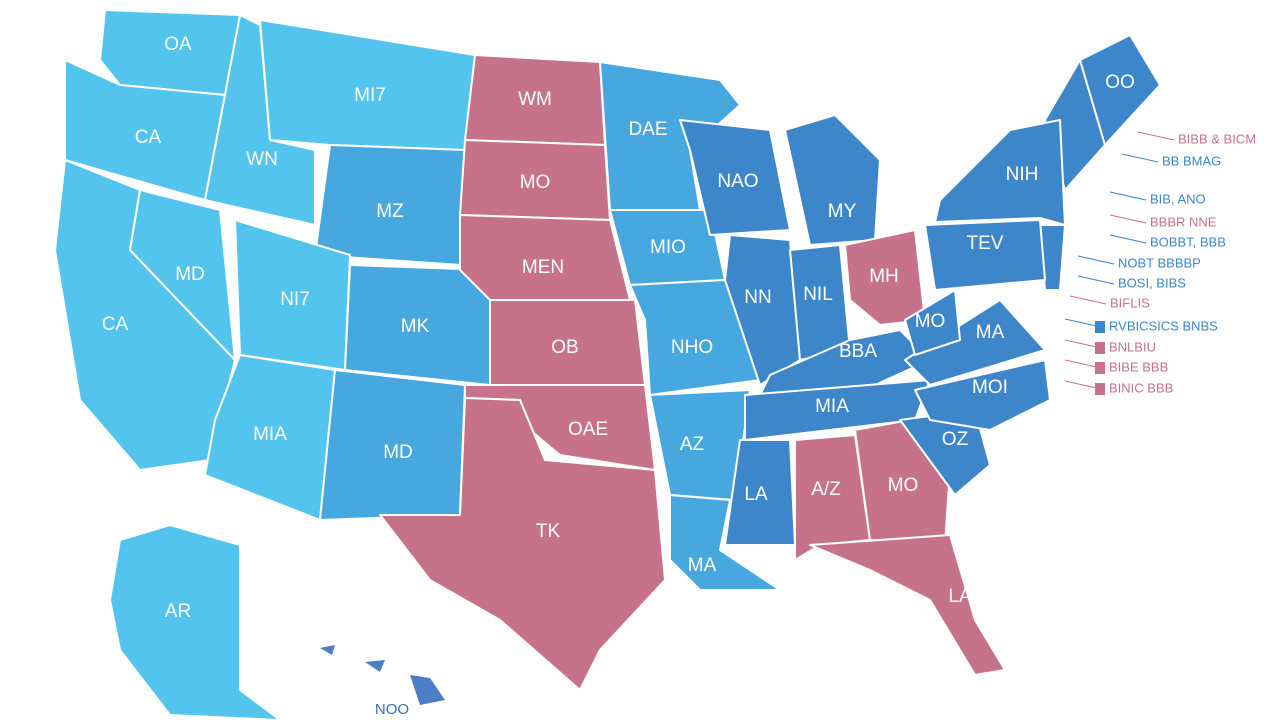 This screenshot has height=720, width=1280. I want to click on state-label: NIH, so click(1022, 174).